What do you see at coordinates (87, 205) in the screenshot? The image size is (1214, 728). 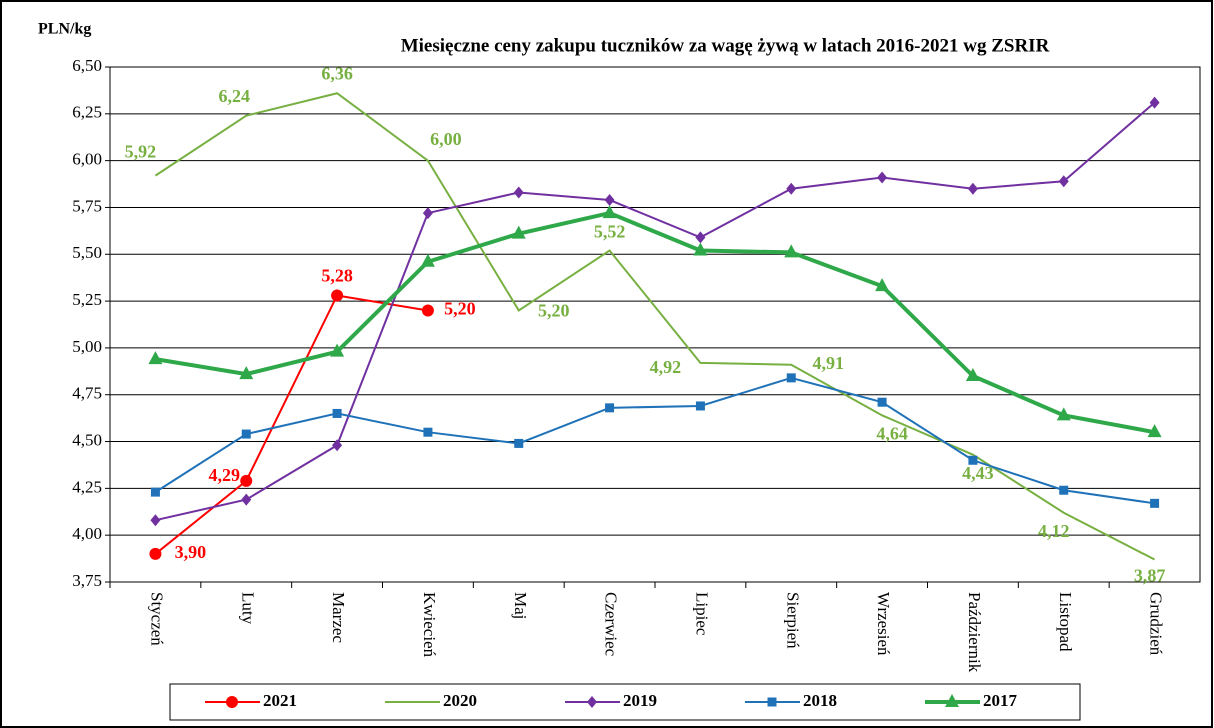 I see `y-tick-label: 5,75` at bounding box center [87, 205].